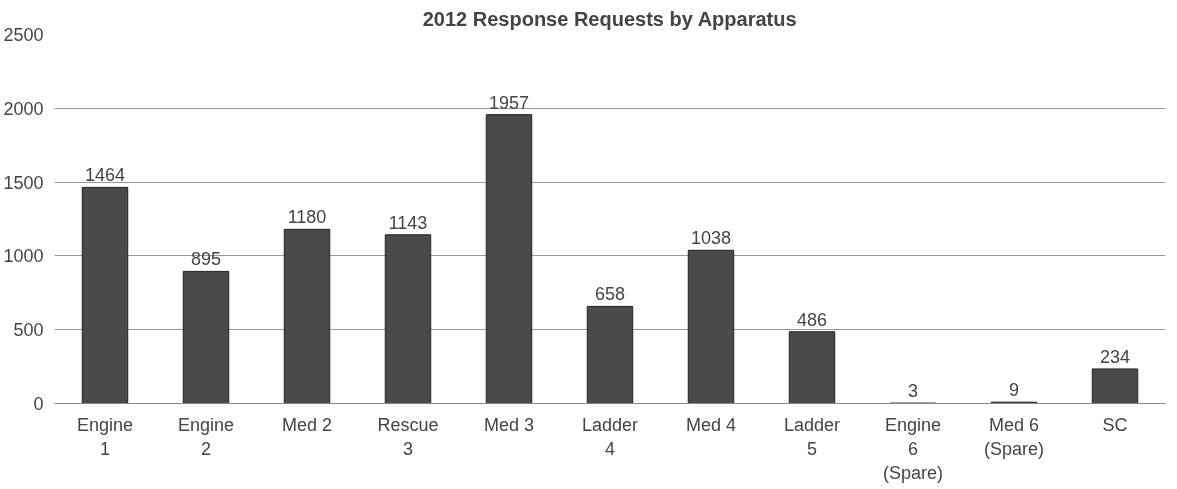 Image resolution: width=1177 pixels, height=489 pixels. I want to click on data-label: 486, so click(812, 319).